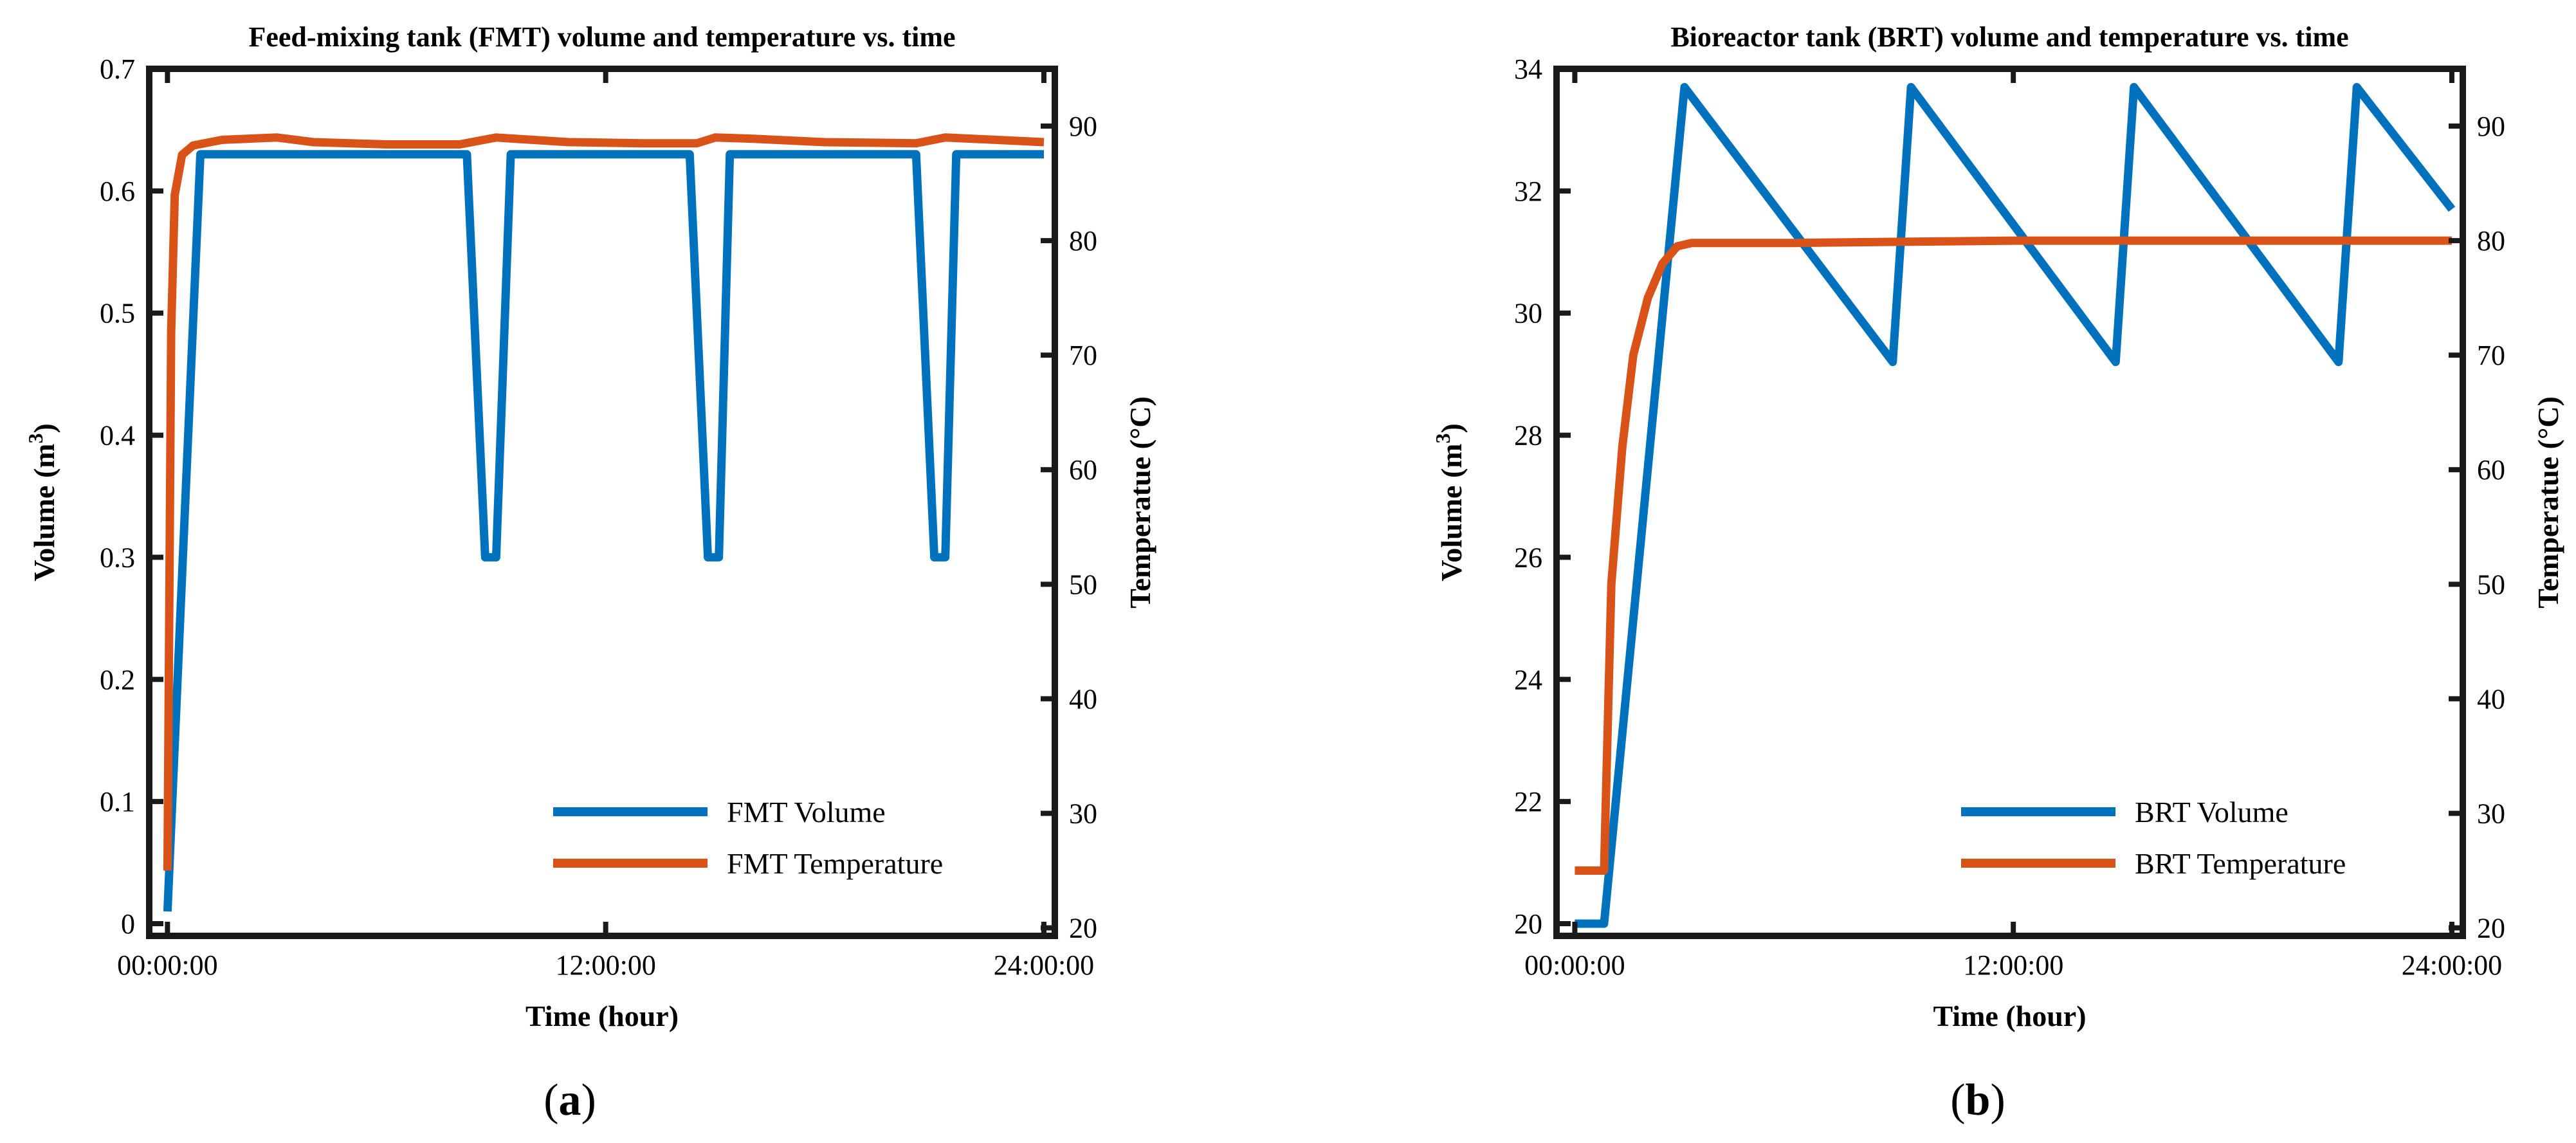 The height and width of the screenshot is (1143, 2576). I want to click on y-left-tick-label: 34, so click(1528, 69).